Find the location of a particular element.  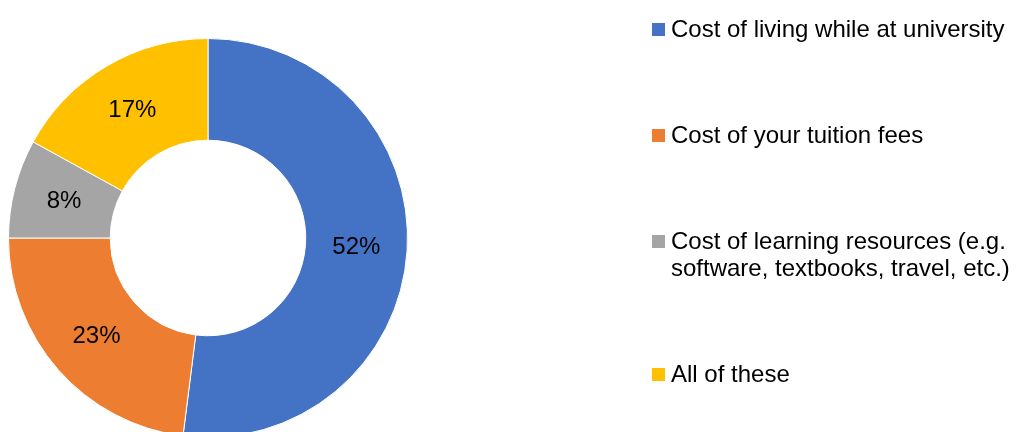

data-label: 8% is located at coordinates (64, 199).